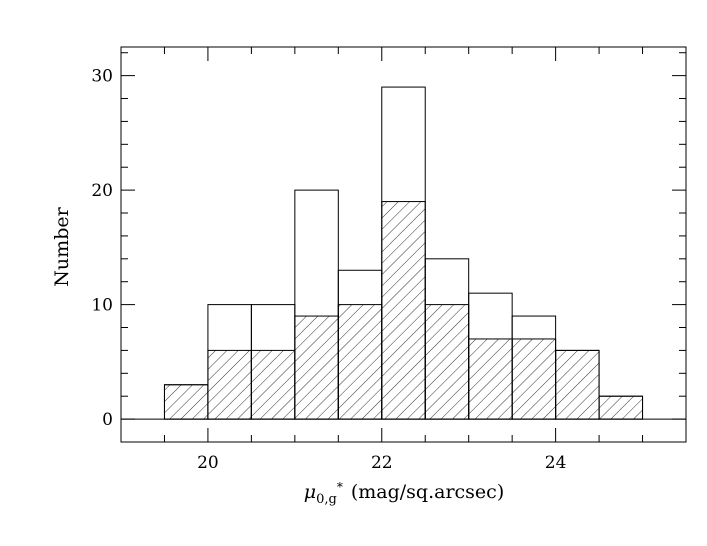 The image size is (707, 546). Describe the element at coordinates (382, 463) in the screenshot. I see `x-tick-label: 22` at that location.